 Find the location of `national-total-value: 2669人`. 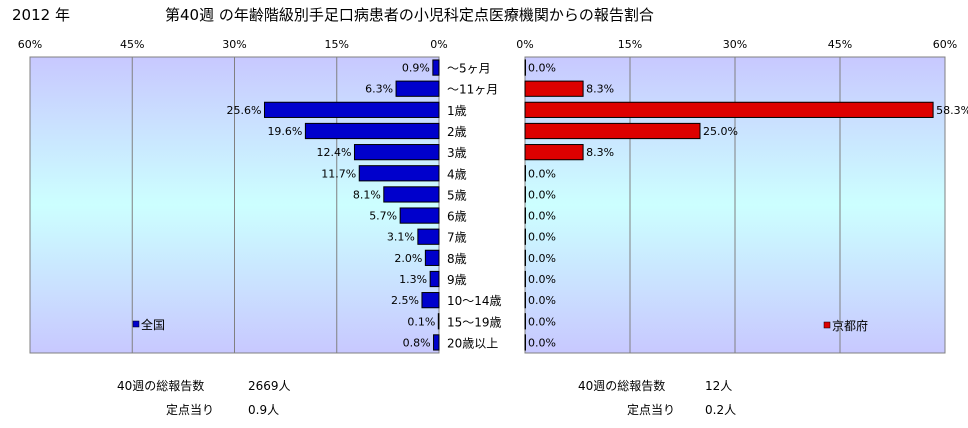

national-total-value: 2669人 is located at coordinates (269, 386).